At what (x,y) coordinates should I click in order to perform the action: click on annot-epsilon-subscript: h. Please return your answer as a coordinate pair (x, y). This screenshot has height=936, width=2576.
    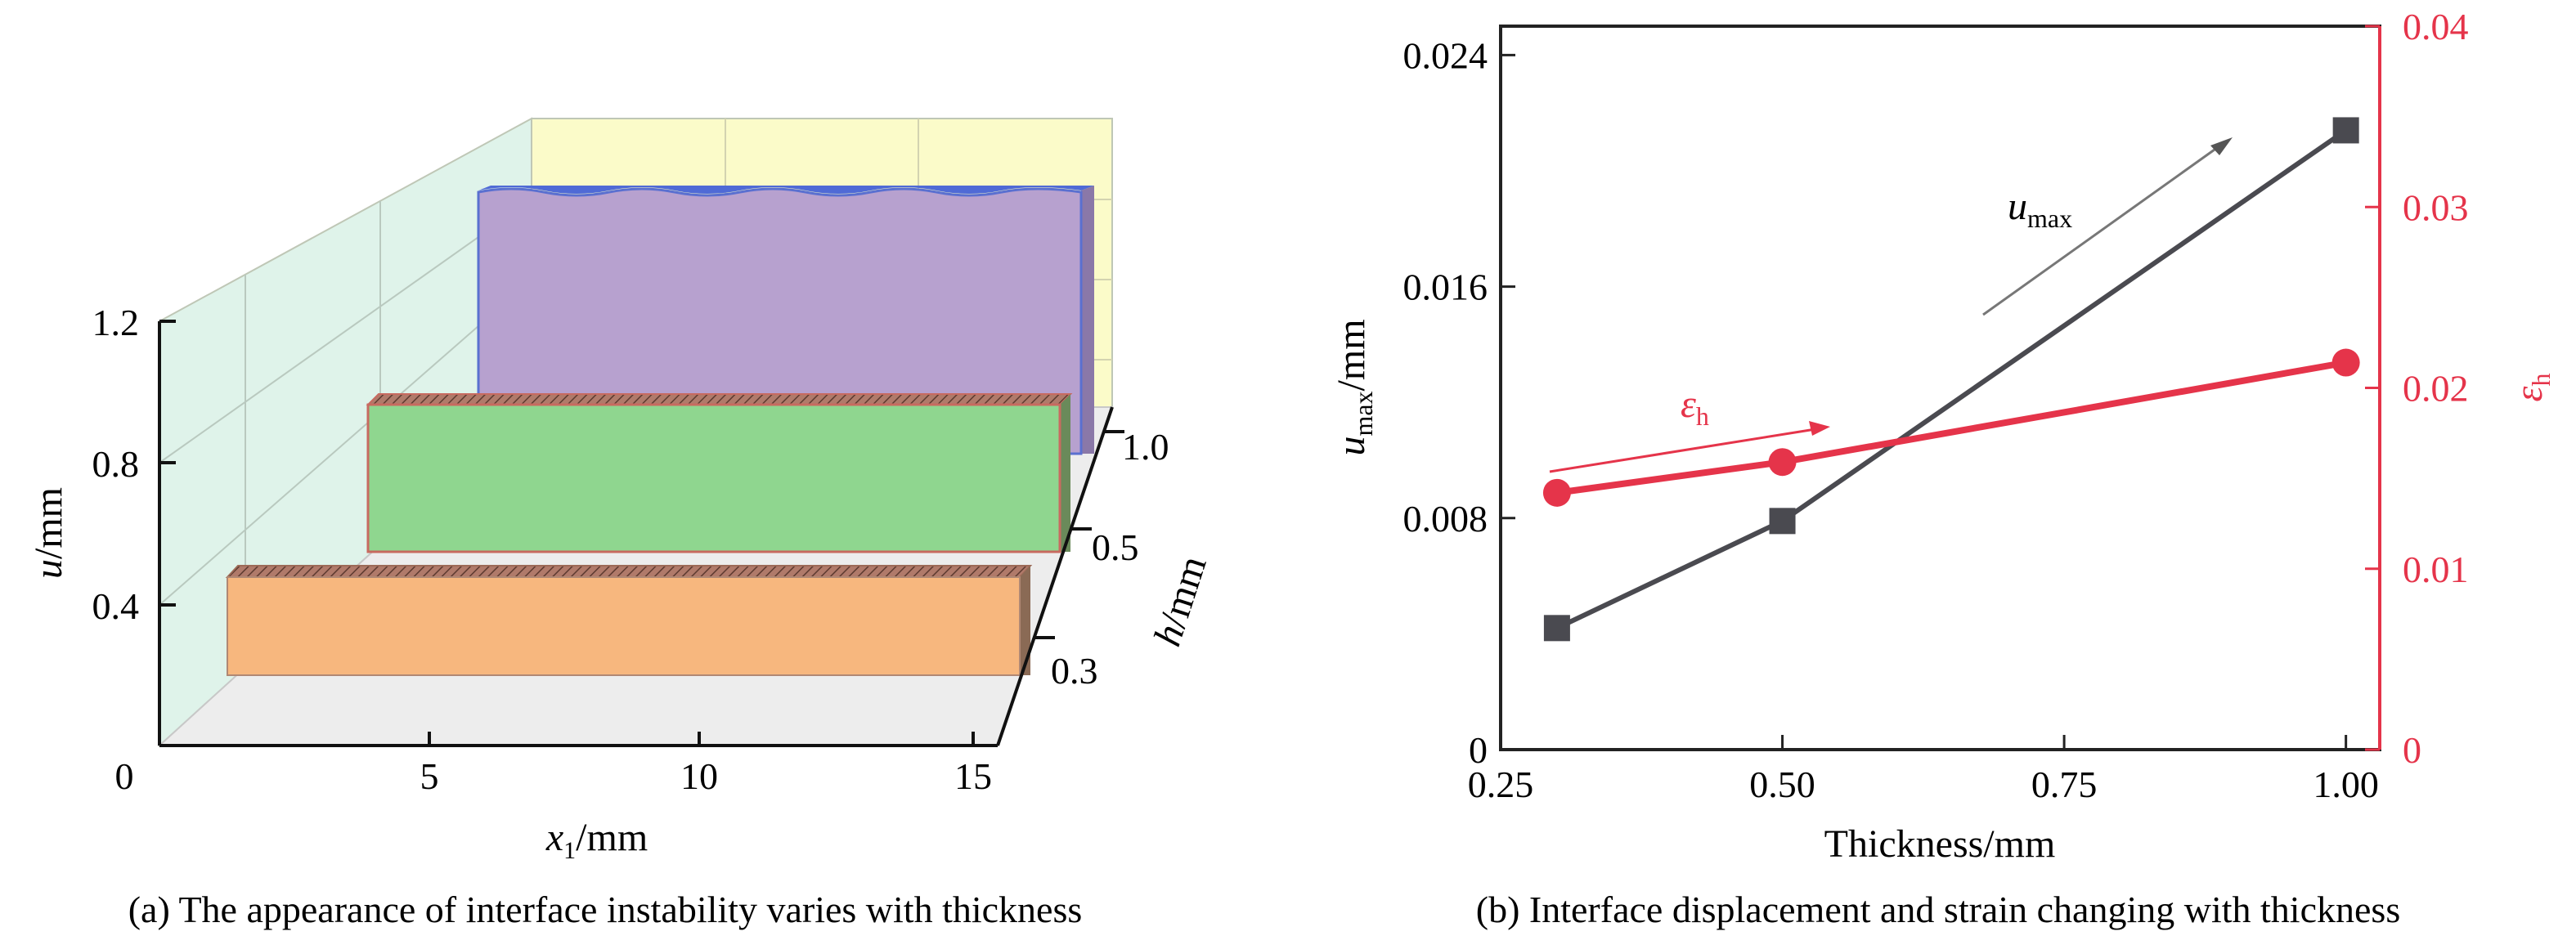
    Looking at the image, I should click on (1702, 416).